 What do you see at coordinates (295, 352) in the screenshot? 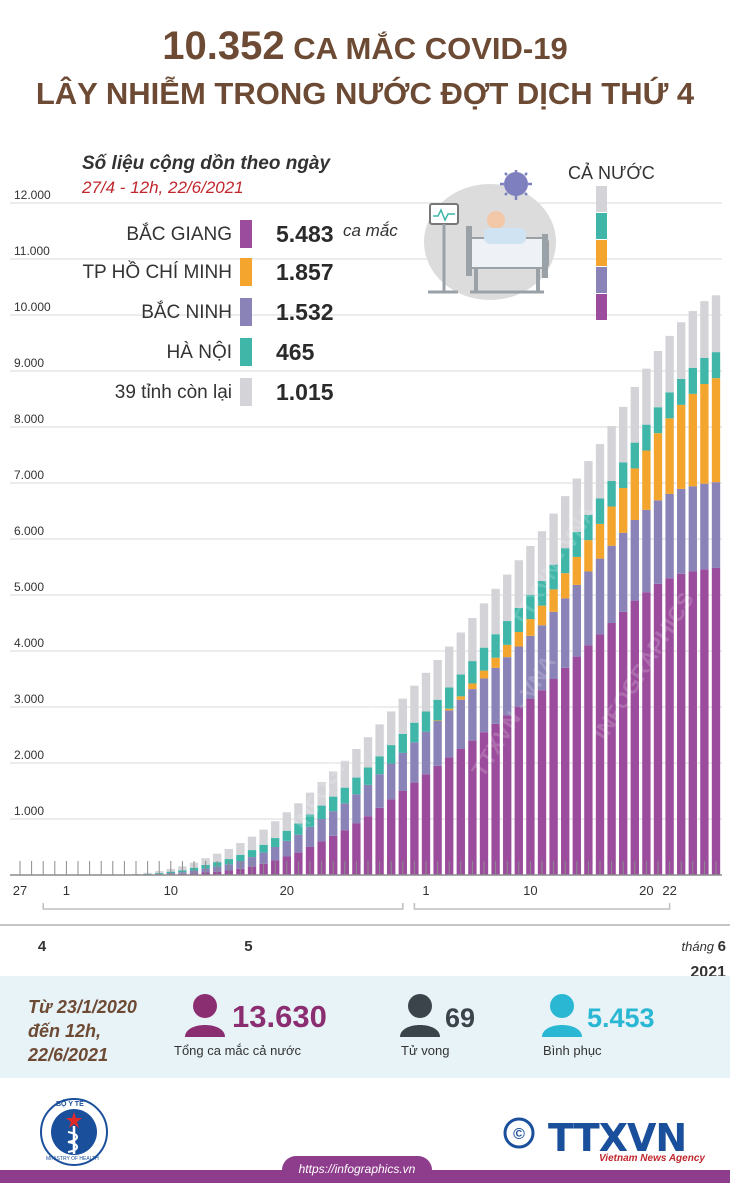
I see `legend-value: 465` at bounding box center [295, 352].